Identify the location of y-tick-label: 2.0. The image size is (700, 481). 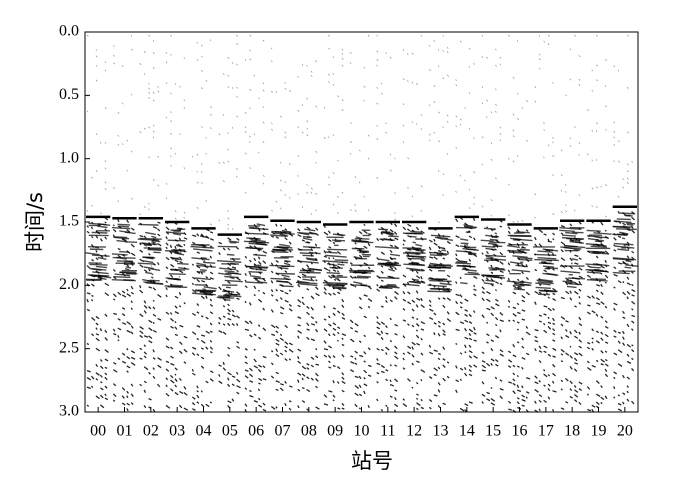
(69, 284).